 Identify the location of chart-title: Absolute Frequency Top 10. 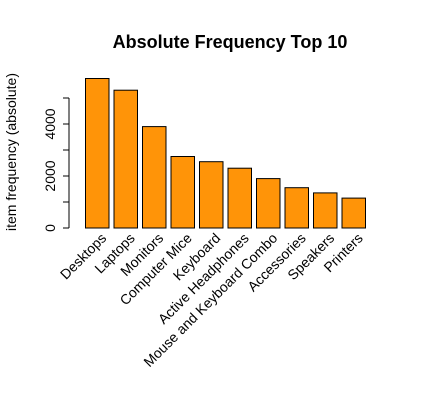
(230, 42).